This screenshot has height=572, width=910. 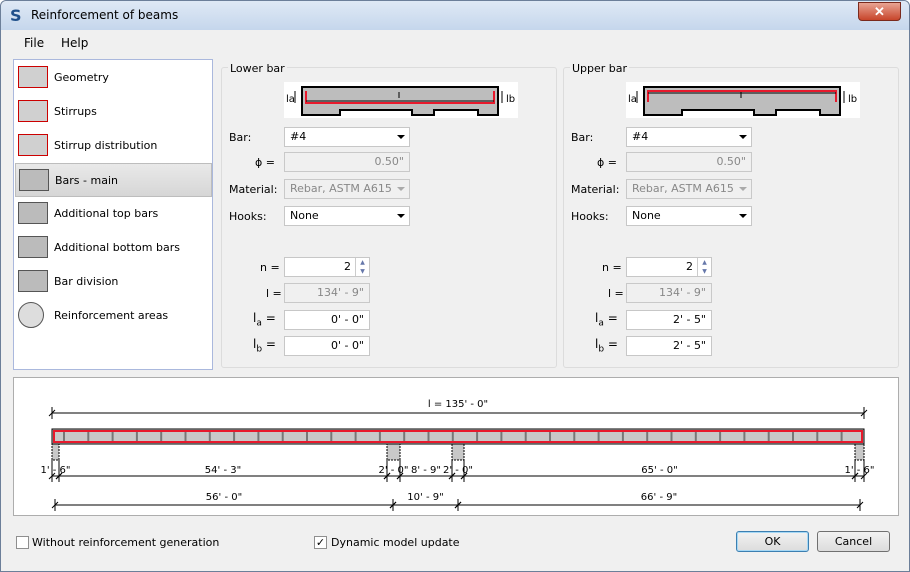 I want to click on sidebar-item-geometry: Geometry, so click(x=113, y=78).